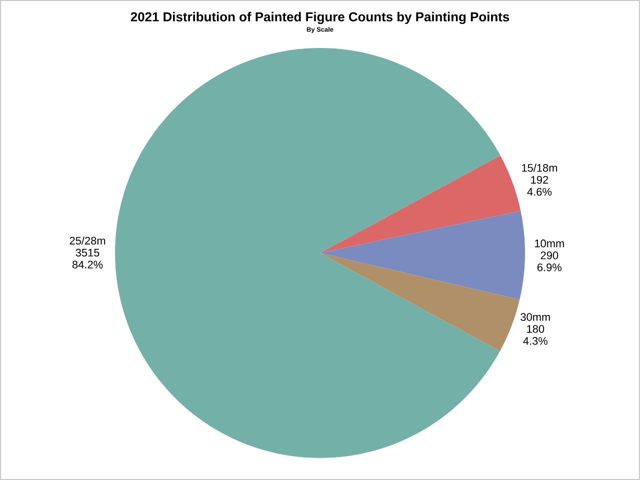 This screenshot has width=640, height=480. Describe the element at coordinates (88, 240) in the screenshot. I see `slice-label: 25/28m` at that location.